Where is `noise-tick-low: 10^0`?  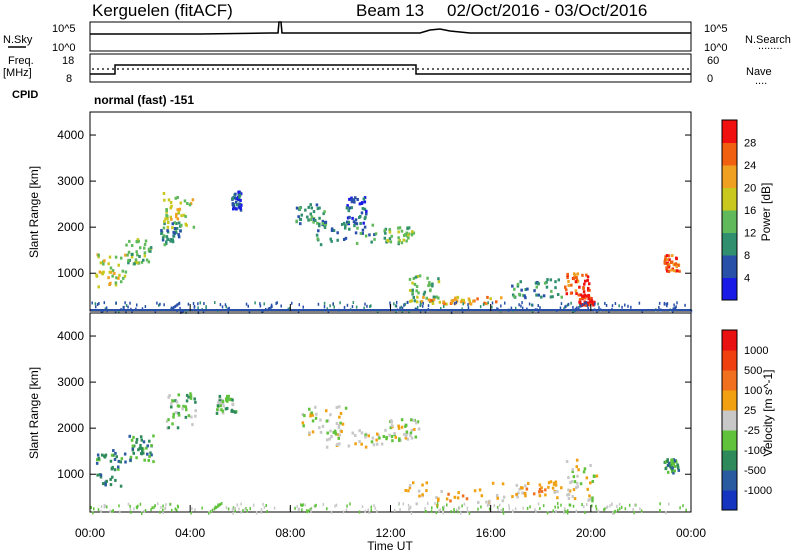
noise-tick-low: 10^0 is located at coordinates (64, 48).